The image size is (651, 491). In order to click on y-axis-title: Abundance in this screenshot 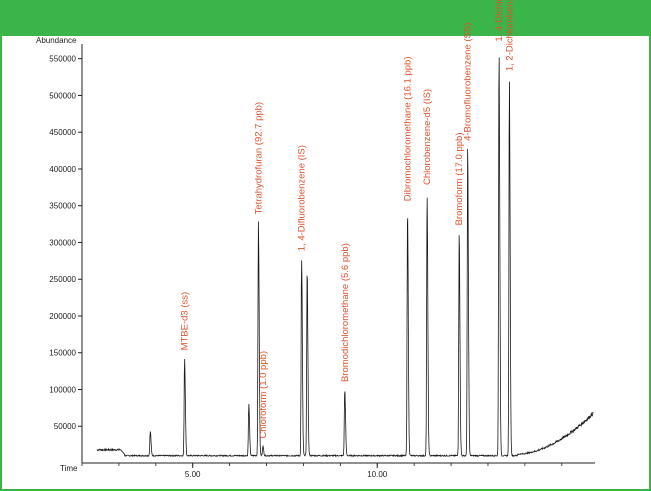, I will do `click(56, 40)`.